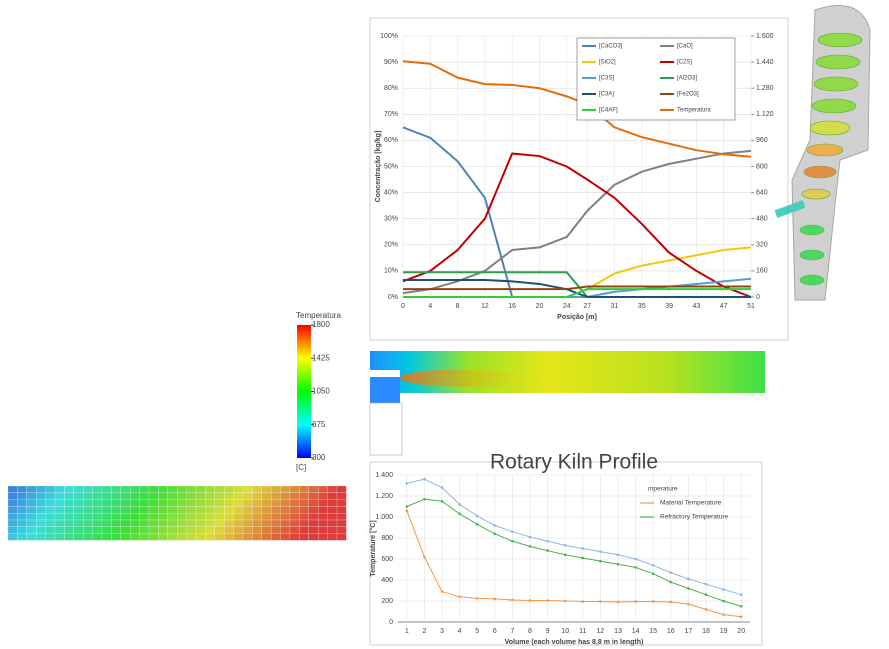 Image resolution: width=889 pixels, height=649 pixels. I want to click on y2-tick-label: 1.600, so click(765, 36).